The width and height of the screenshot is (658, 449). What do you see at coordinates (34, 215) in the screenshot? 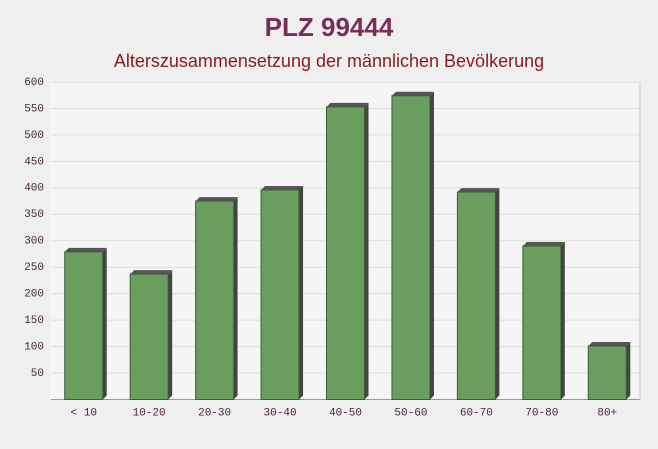
I see `y-tick-label: 350` at bounding box center [34, 215].